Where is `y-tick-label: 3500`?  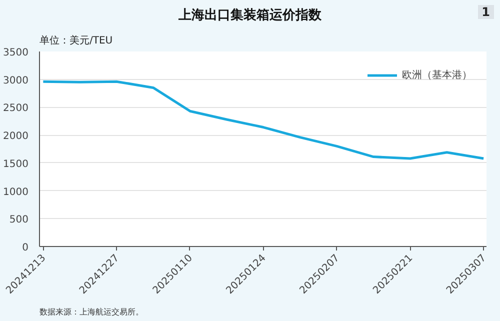
y-tick-label: 3500 is located at coordinates (16, 53).